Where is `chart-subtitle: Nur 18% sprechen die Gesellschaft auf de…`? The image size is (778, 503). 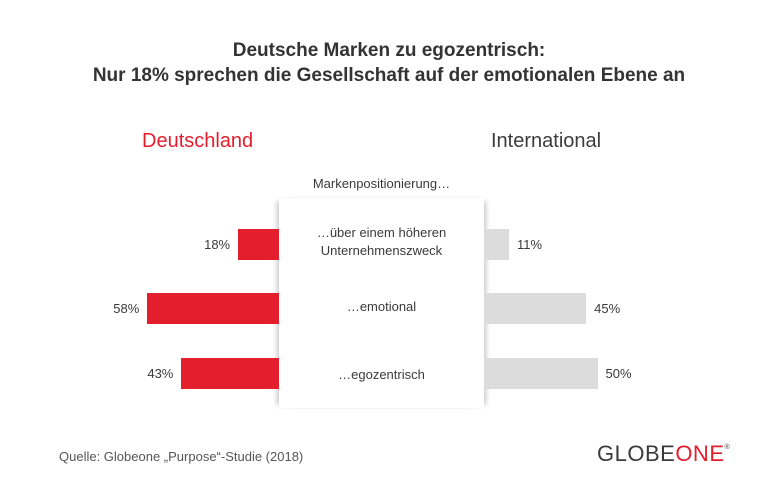
chart-subtitle: Nur 18% sprechen die Gesellschaft auf de… is located at coordinates (389, 75).